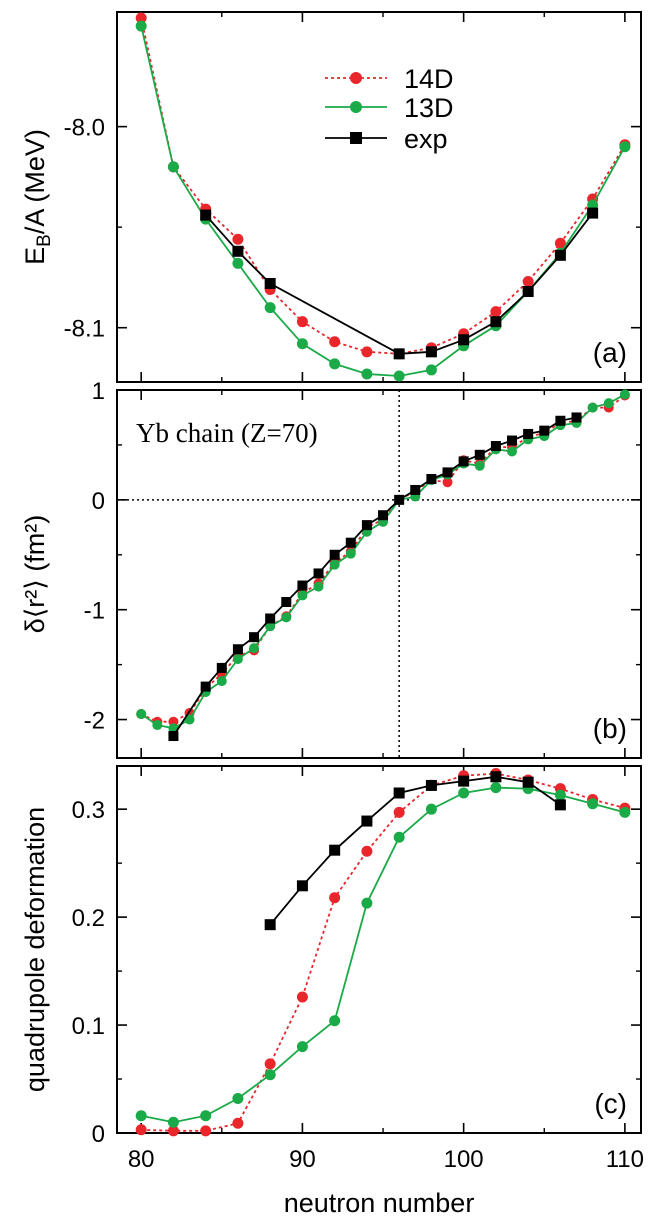 This screenshot has height=1226, width=665. Describe the element at coordinates (35, 949) in the screenshot. I see `y-axis-title-c: quadrupole deformation` at that location.